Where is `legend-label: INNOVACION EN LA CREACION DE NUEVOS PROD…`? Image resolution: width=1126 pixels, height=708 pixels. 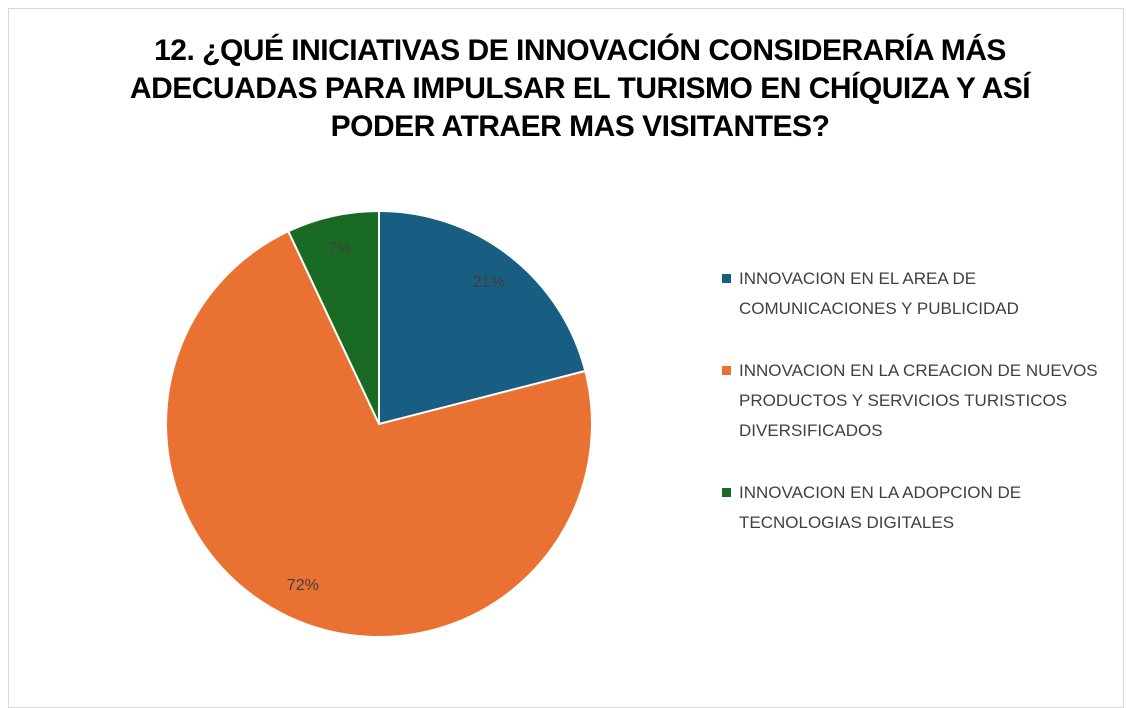
legend-label: INNOVACION EN LA CREACION DE NUEVOS PROD… is located at coordinates (918, 400).